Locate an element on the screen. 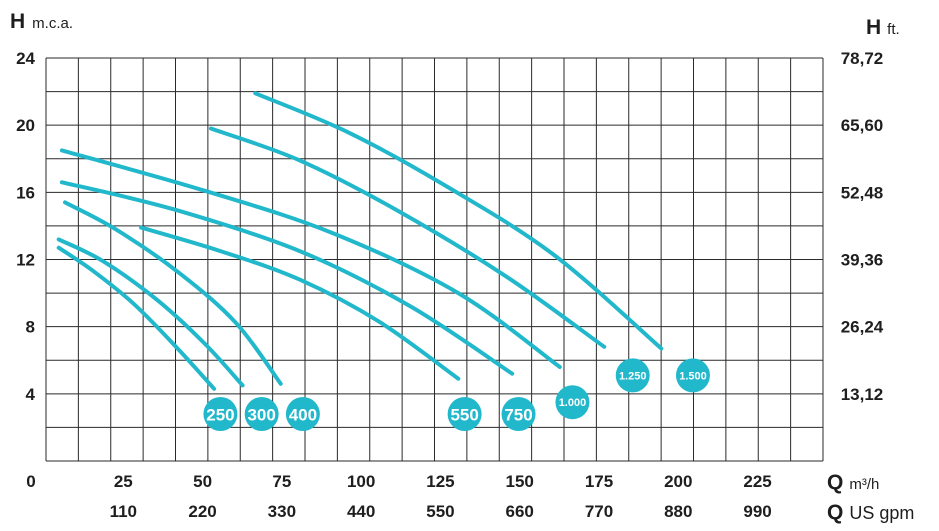 The height and width of the screenshot is (531, 939). badge-label: 1.500 is located at coordinates (693, 376).